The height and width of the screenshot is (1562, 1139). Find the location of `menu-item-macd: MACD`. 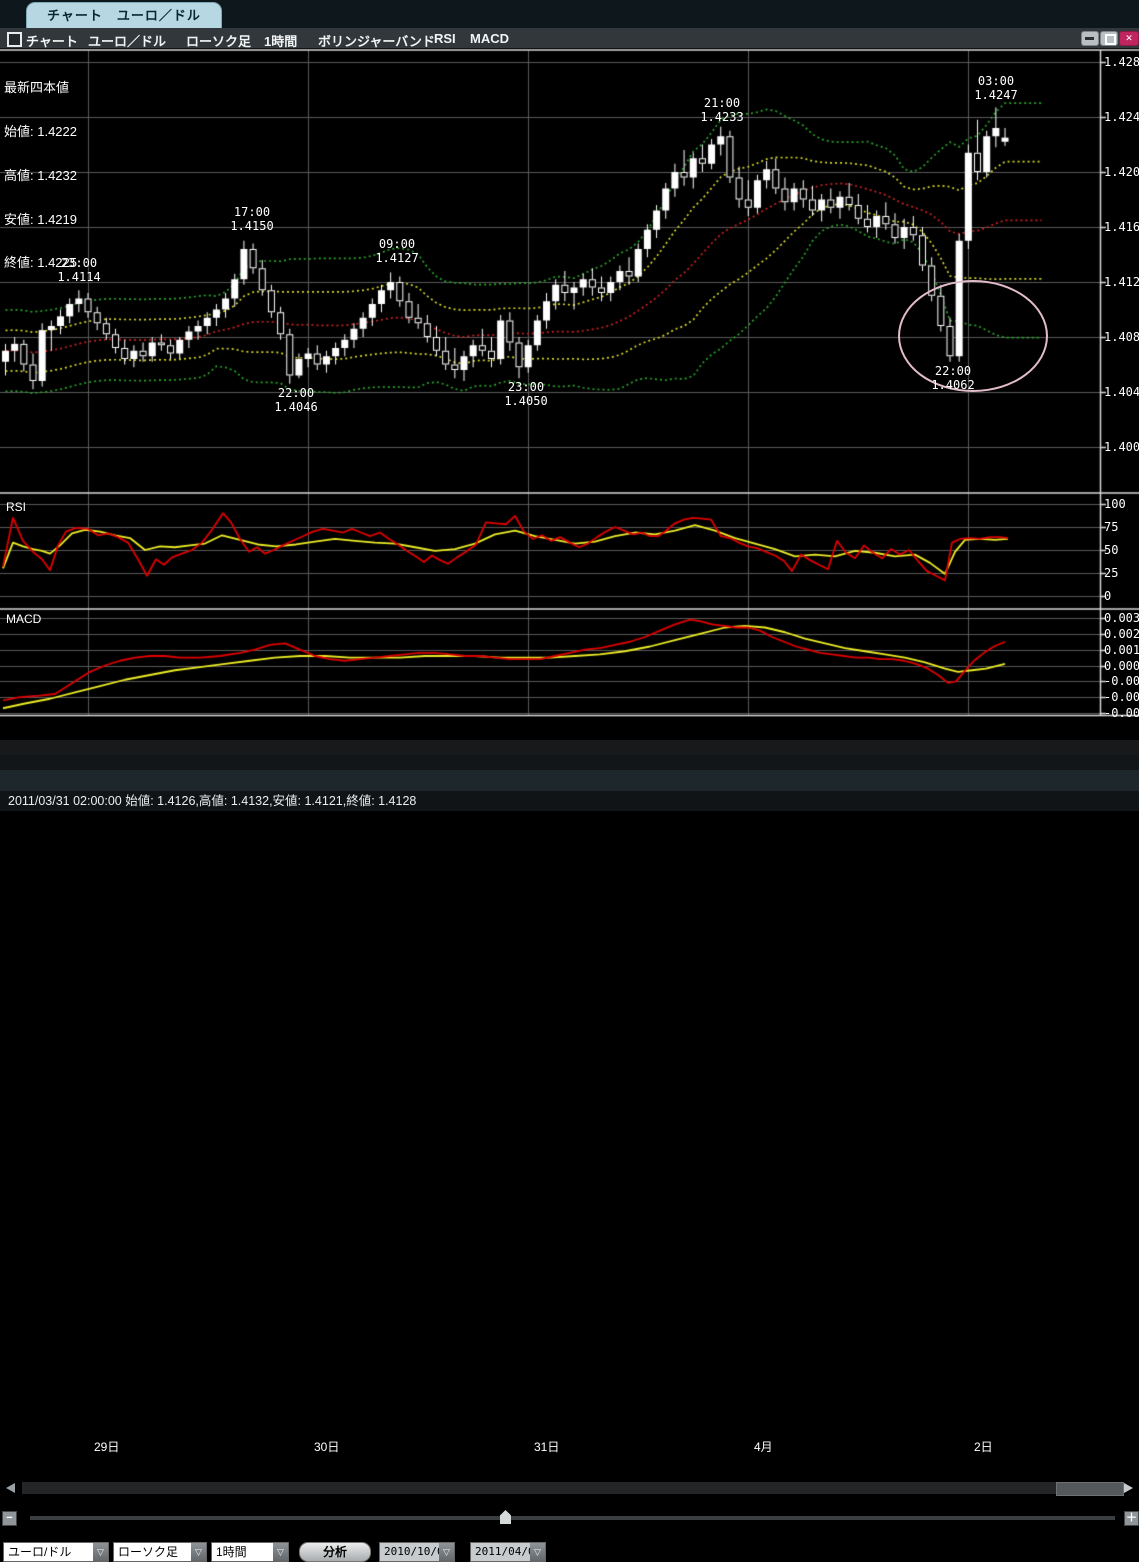

menu-item-macd: MACD is located at coordinates (489, 38).